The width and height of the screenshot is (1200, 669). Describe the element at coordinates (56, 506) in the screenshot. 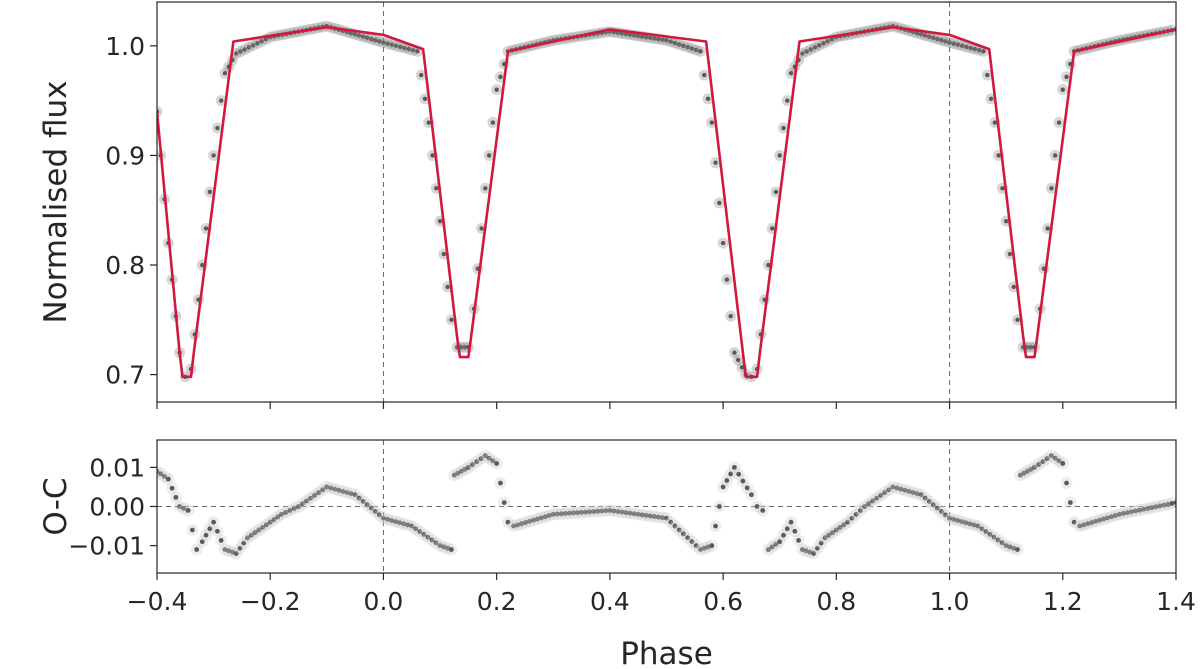

I see `y-axis-label: O-C` at that location.